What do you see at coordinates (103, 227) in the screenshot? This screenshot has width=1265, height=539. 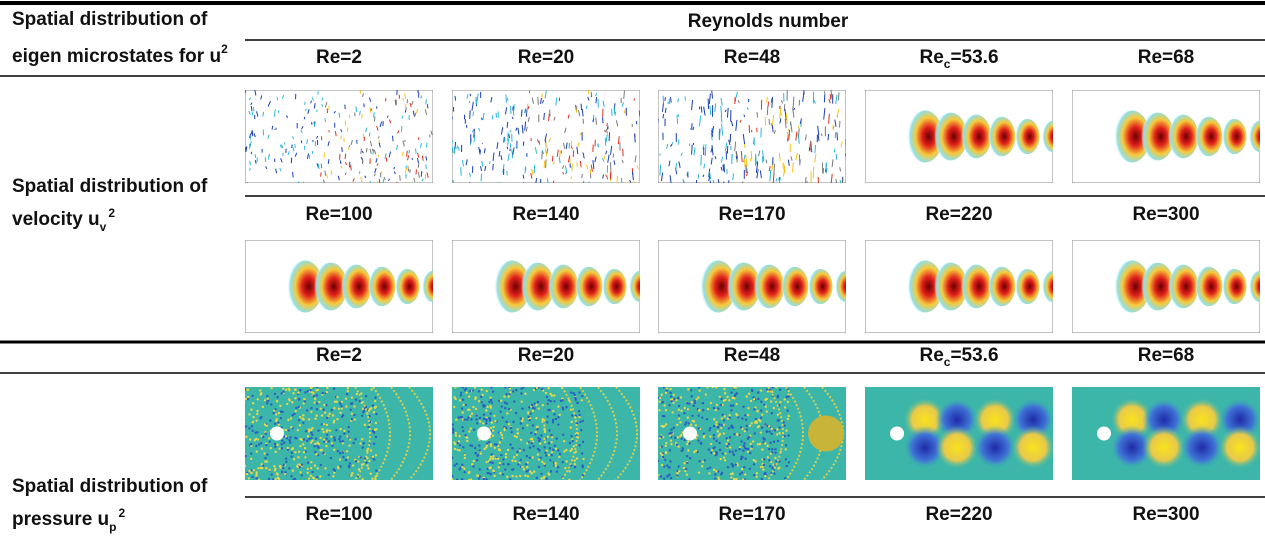 I see `subscript: v` at bounding box center [103, 227].